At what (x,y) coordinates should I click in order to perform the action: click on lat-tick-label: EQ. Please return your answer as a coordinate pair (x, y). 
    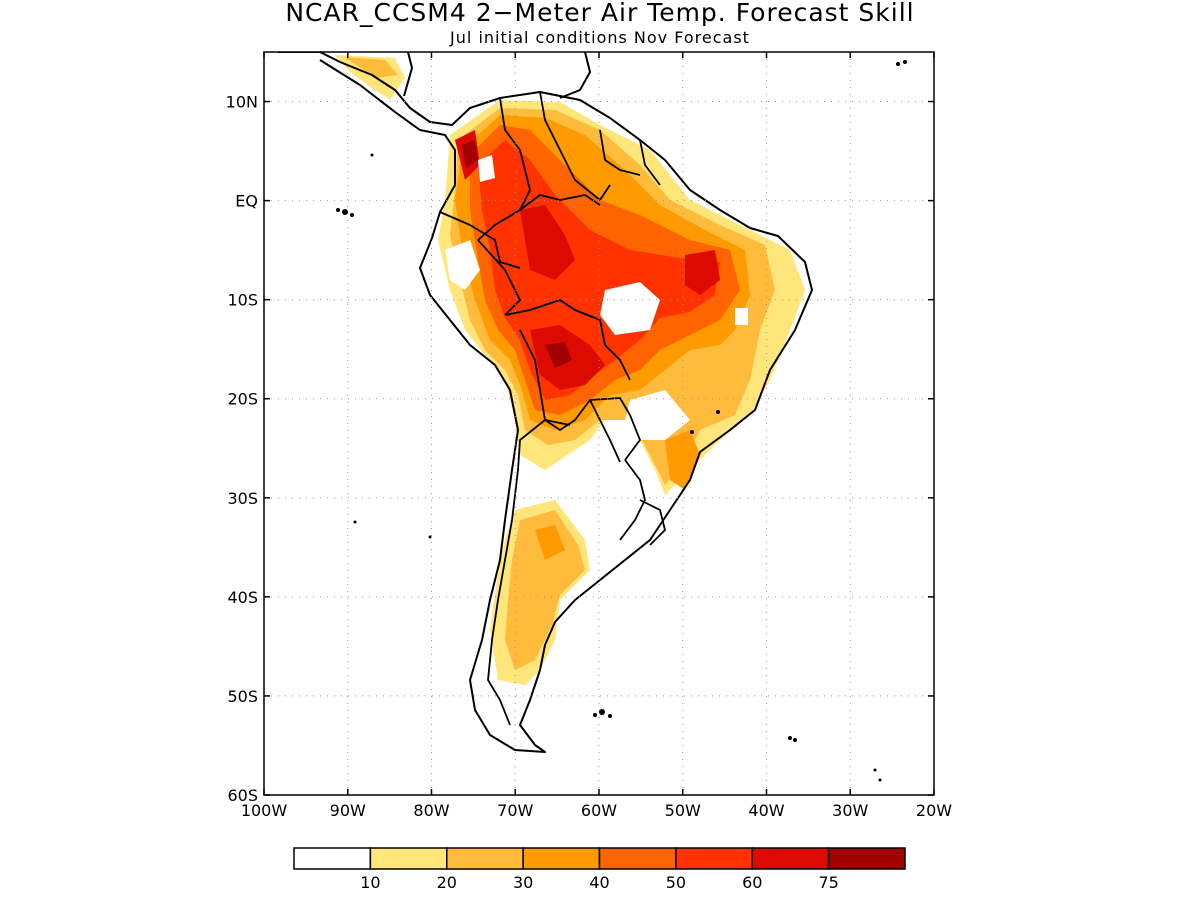
    Looking at the image, I should click on (246, 201).